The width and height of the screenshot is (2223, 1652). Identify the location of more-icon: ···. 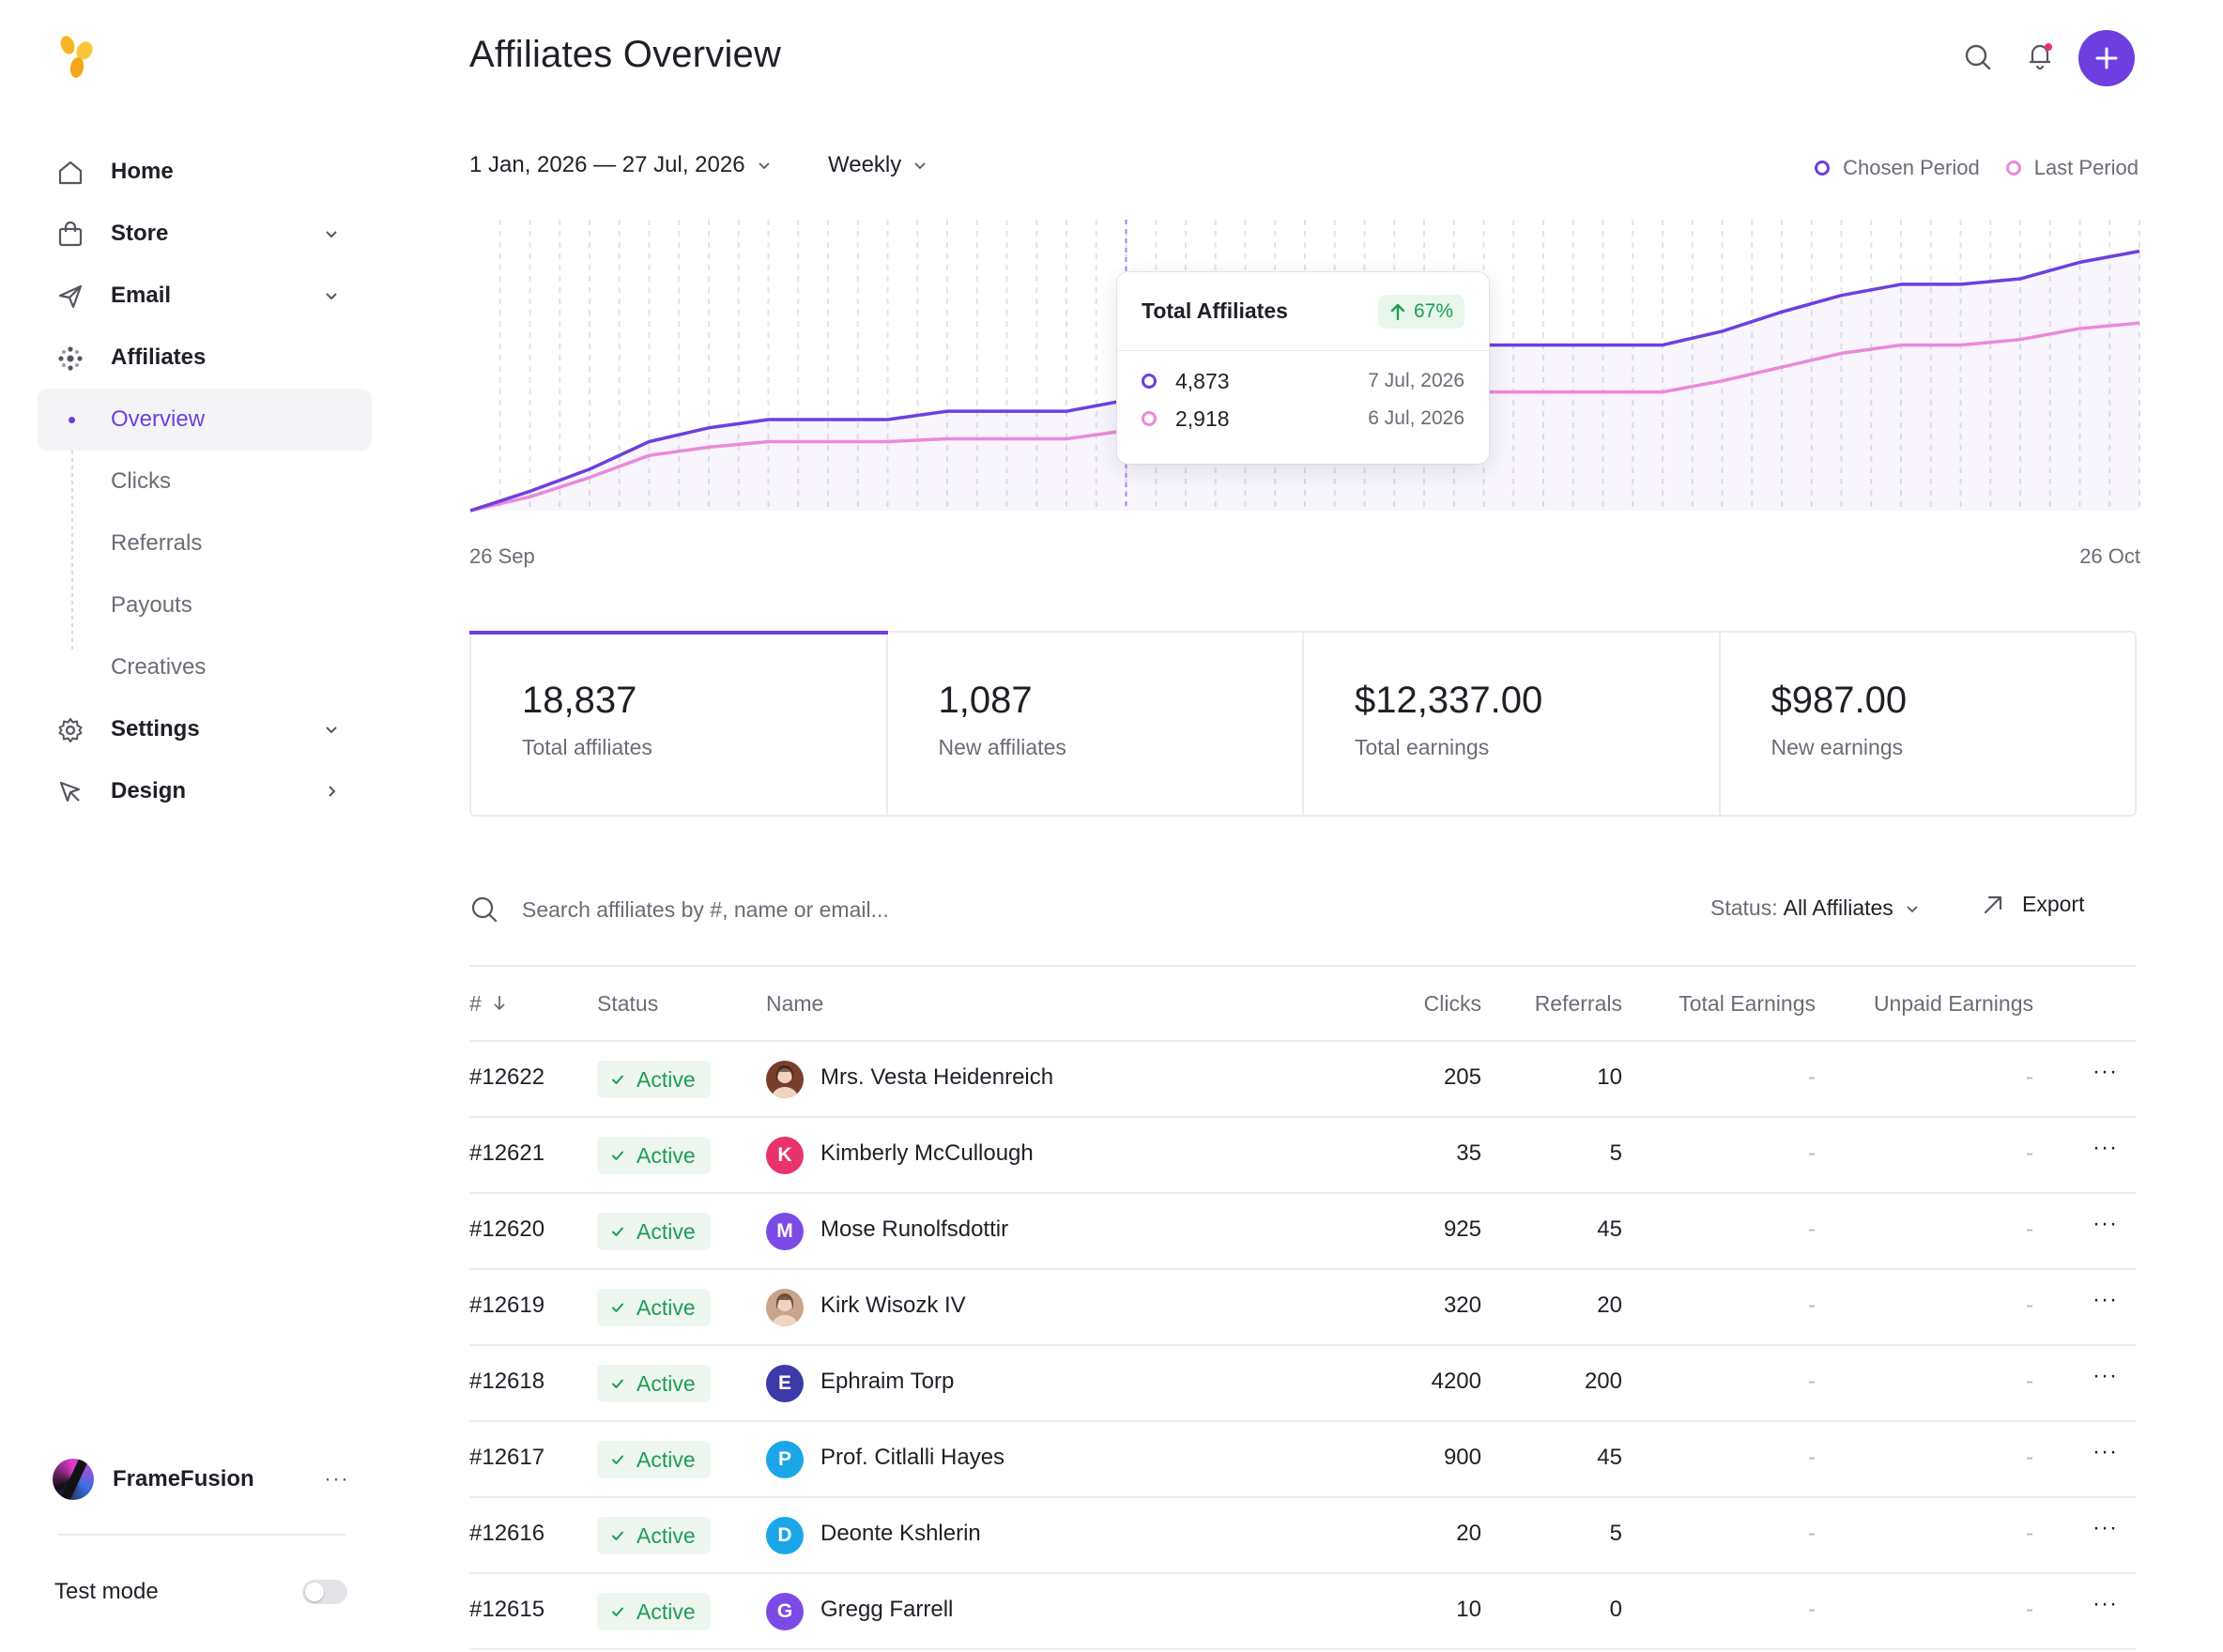
(336, 1478).